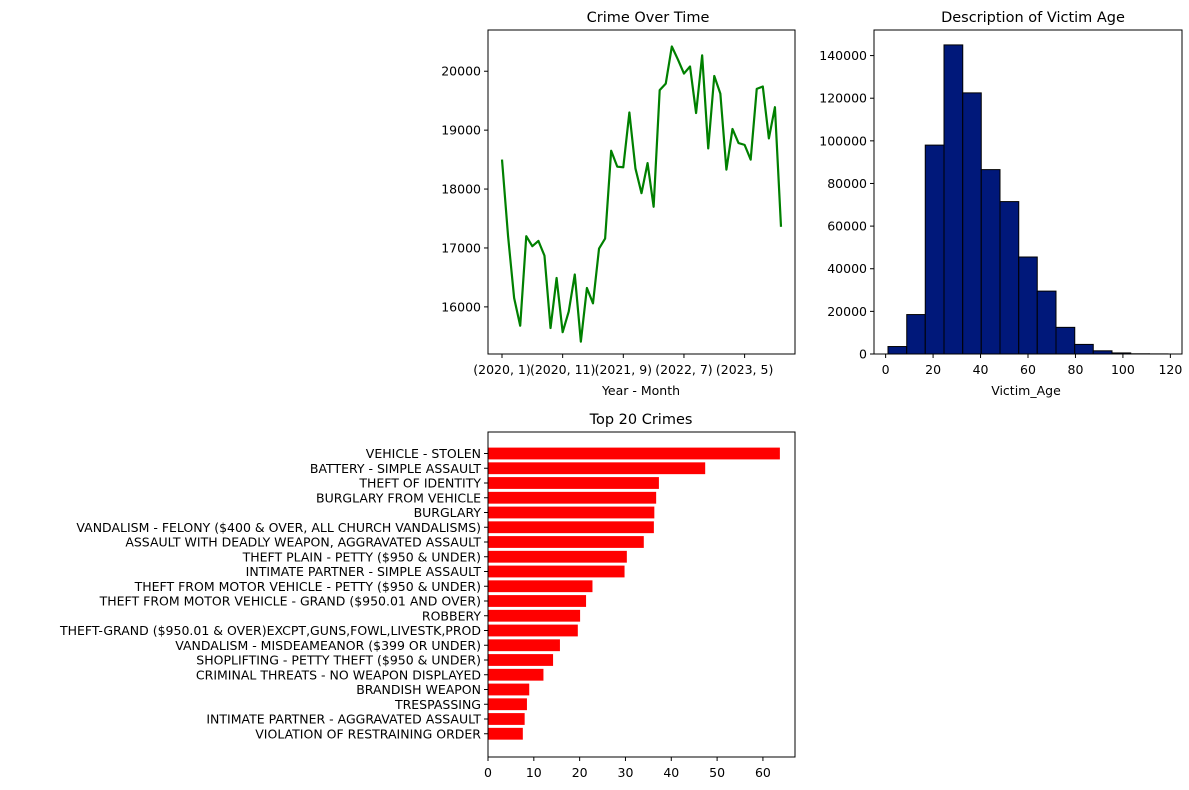 The height and width of the screenshot is (790, 1189). Describe the element at coordinates (1170, 369) in the screenshot. I see `x-tick-label: 120` at that location.